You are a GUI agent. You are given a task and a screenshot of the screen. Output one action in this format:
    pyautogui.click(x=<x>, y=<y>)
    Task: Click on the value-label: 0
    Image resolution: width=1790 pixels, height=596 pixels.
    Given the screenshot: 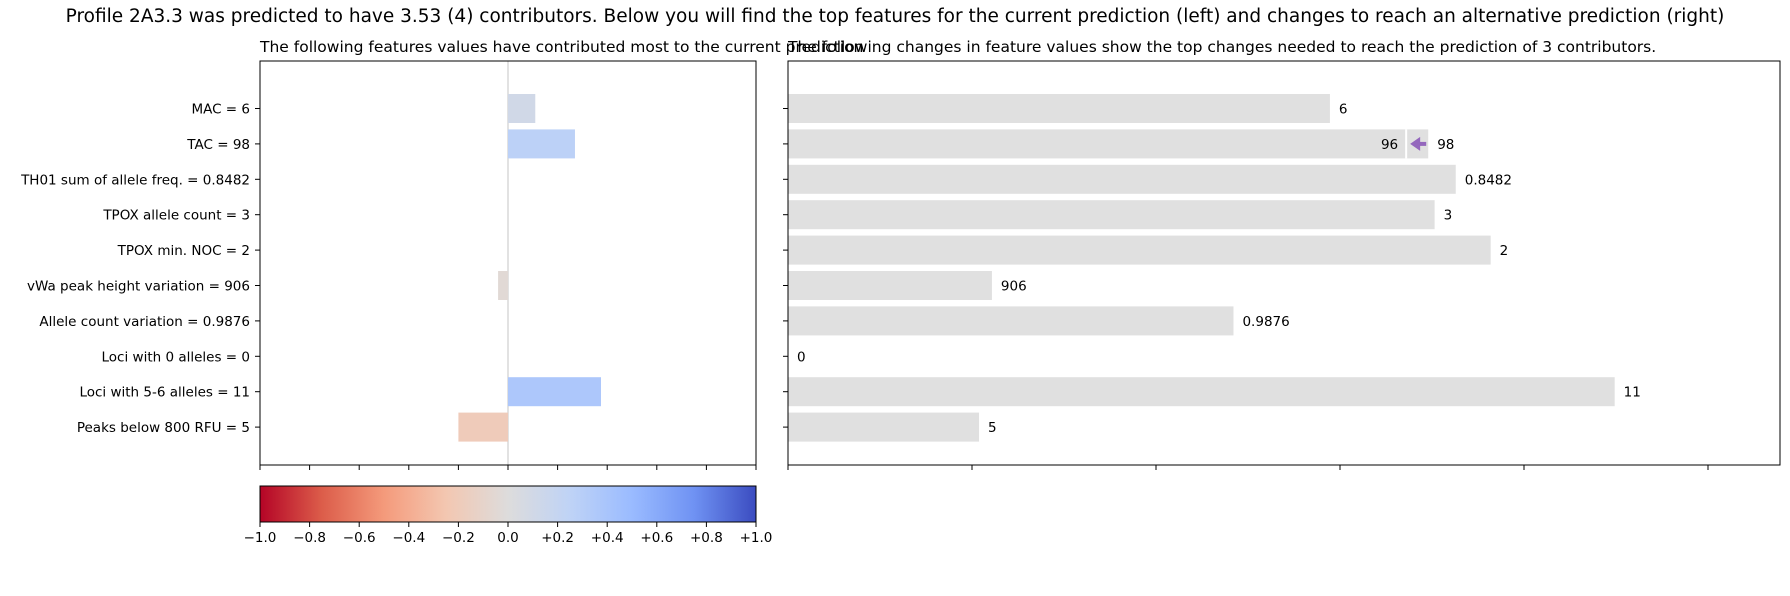 What is the action you would take?
    pyautogui.click(x=801, y=357)
    